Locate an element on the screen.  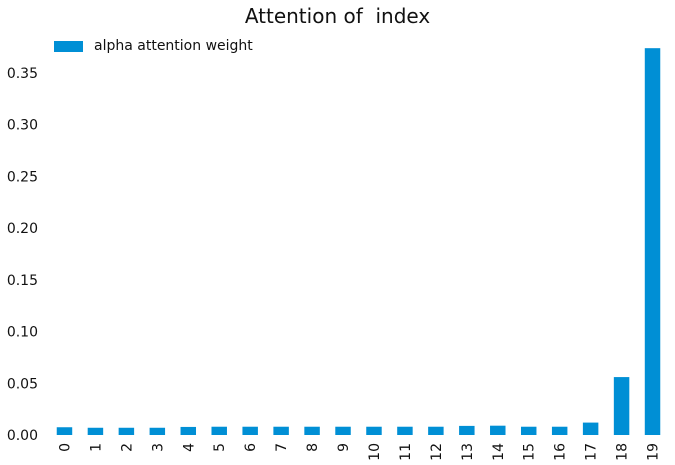
x-tick-label: 7 is located at coordinates (282, 447).